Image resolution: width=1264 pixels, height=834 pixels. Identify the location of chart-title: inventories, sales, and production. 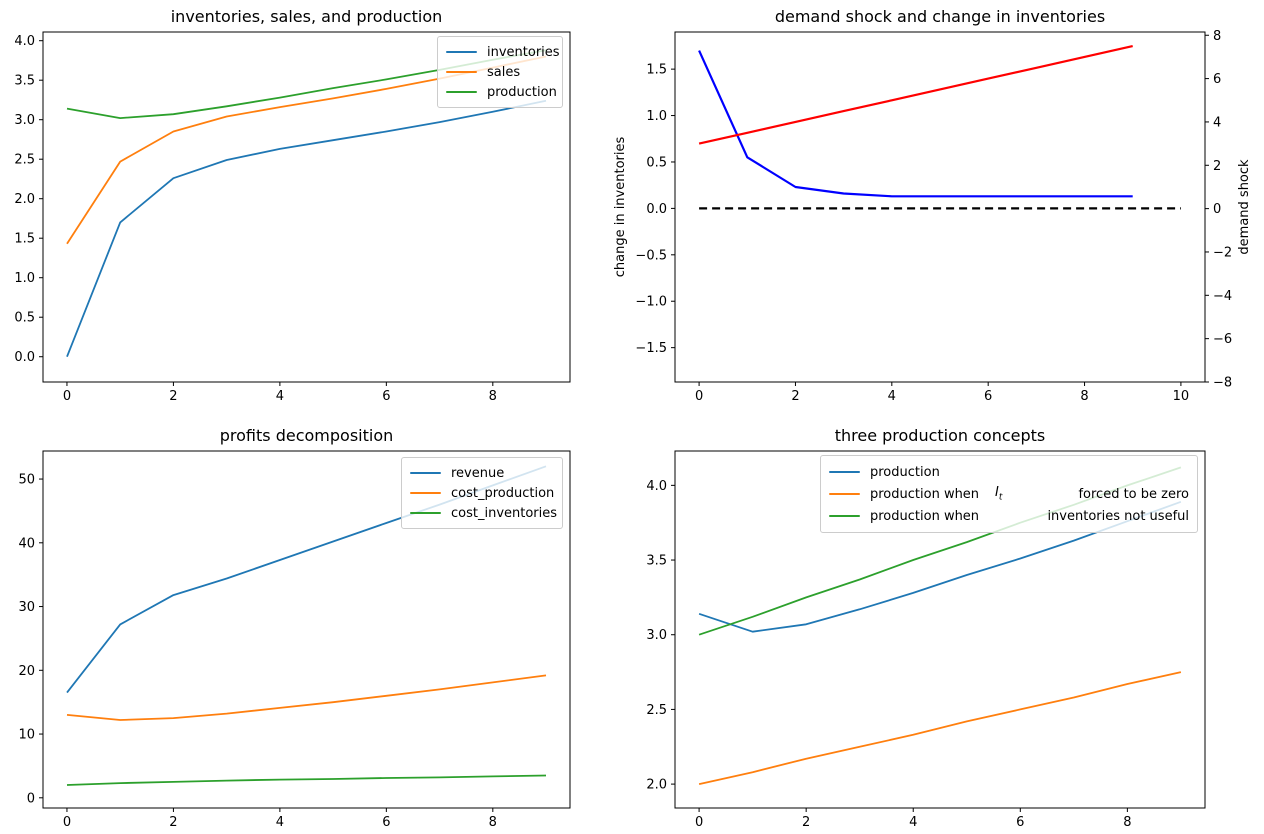
(307, 16).